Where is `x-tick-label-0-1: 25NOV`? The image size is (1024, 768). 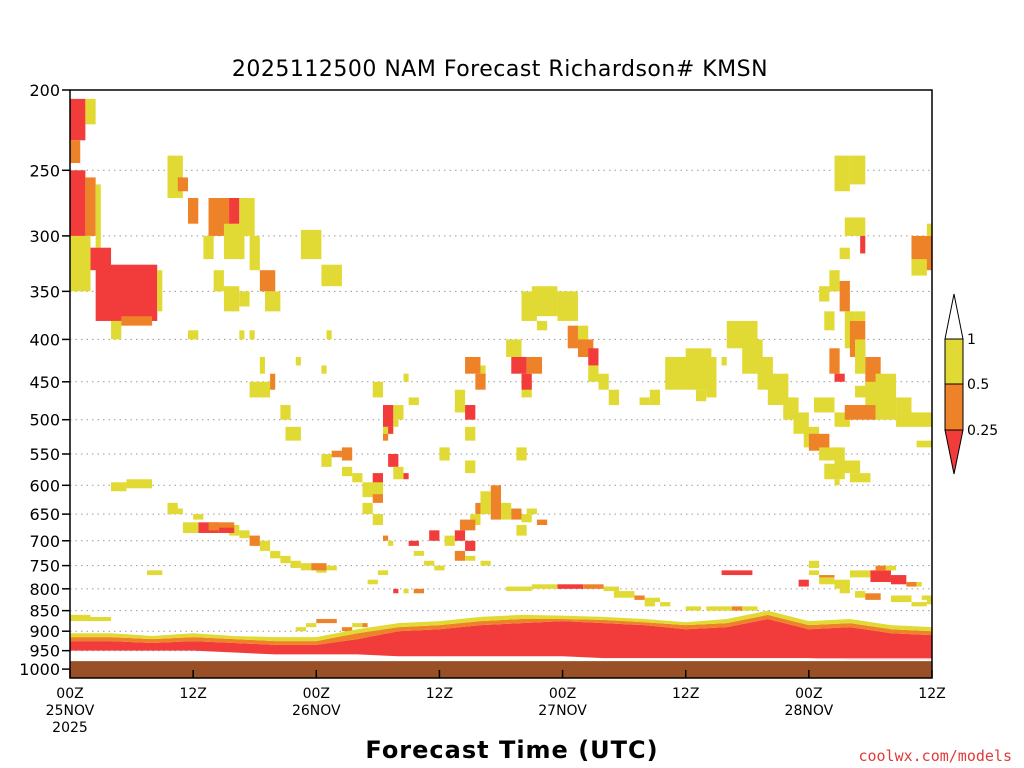
x-tick-label-0-1: 25NOV is located at coordinates (70, 711).